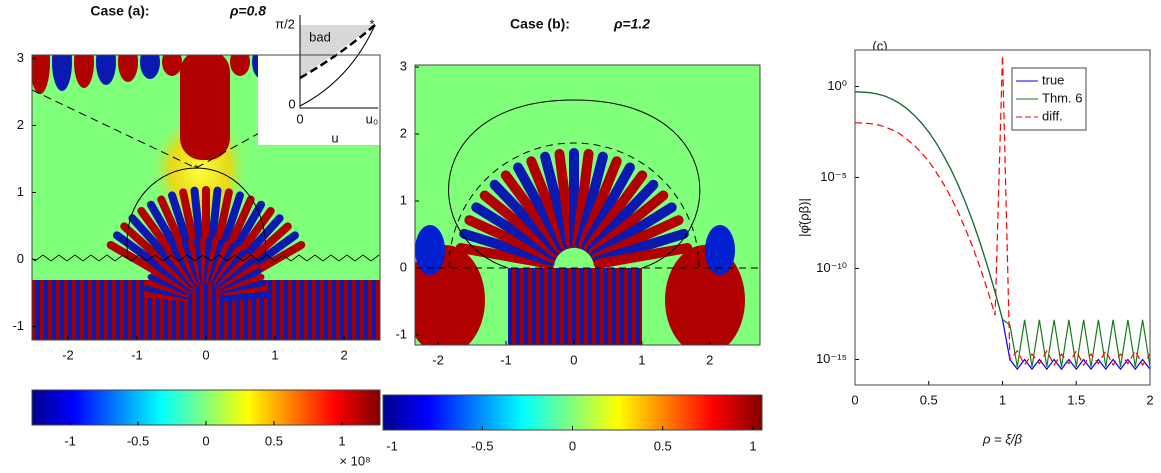 Image resolution: width=1161 pixels, height=473 pixels. What do you see at coordinates (631, 24) in the screenshot?
I see `chart-subtitle: ρ=1.2` at bounding box center [631, 24].